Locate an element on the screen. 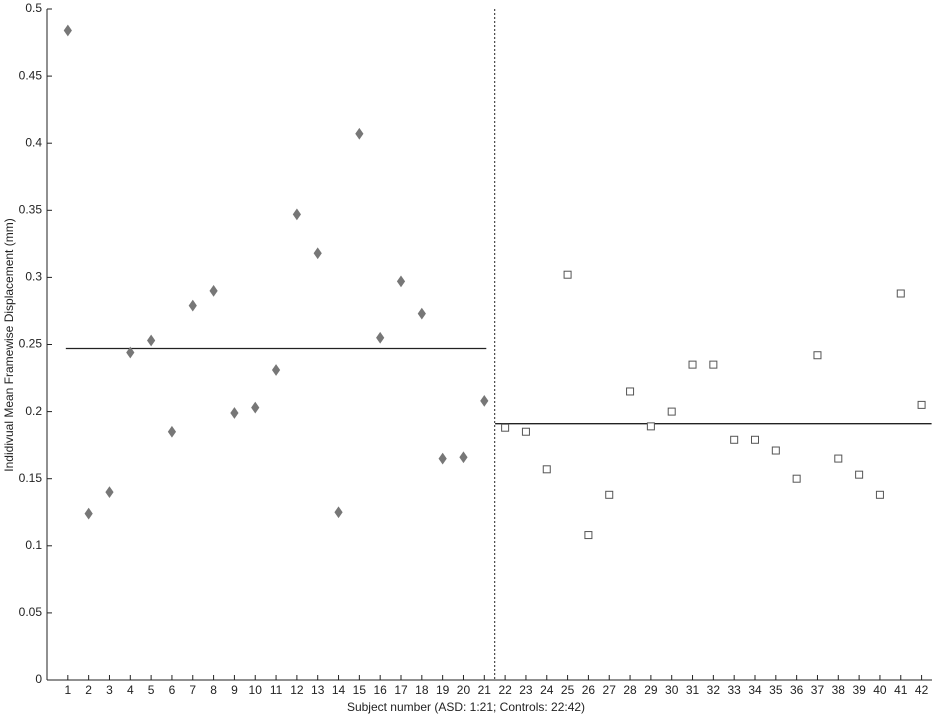  x-tick-label: 10 is located at coordinates (256, 690).